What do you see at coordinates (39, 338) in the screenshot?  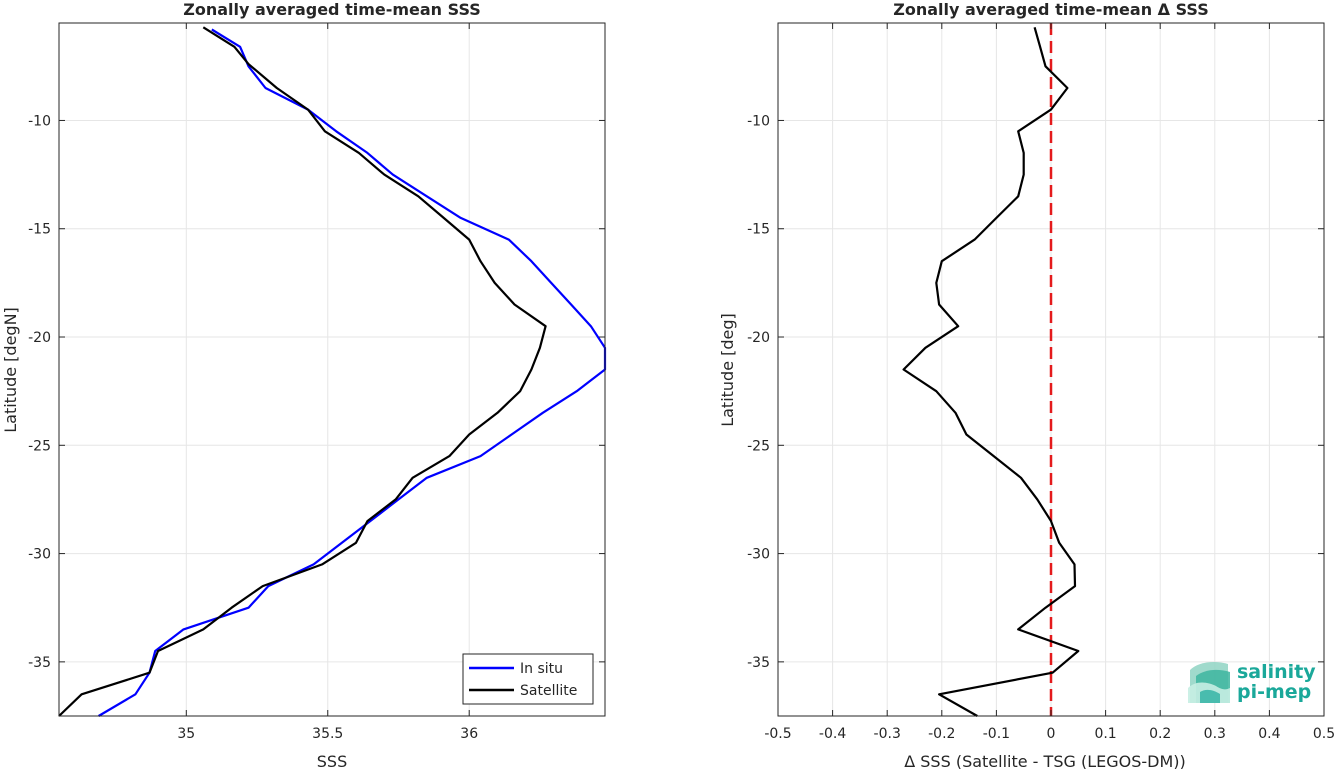 I see `left-ytick-label: -20` at bounding box center [39, 338].